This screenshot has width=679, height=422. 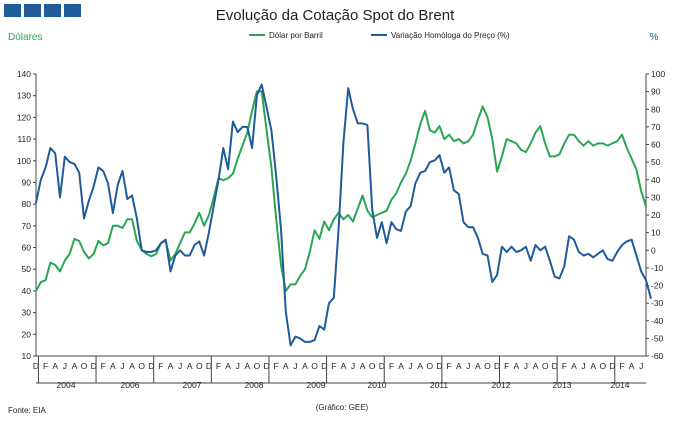 I want to click on y-right-tick-label: 90, so click(x=656, y=92).